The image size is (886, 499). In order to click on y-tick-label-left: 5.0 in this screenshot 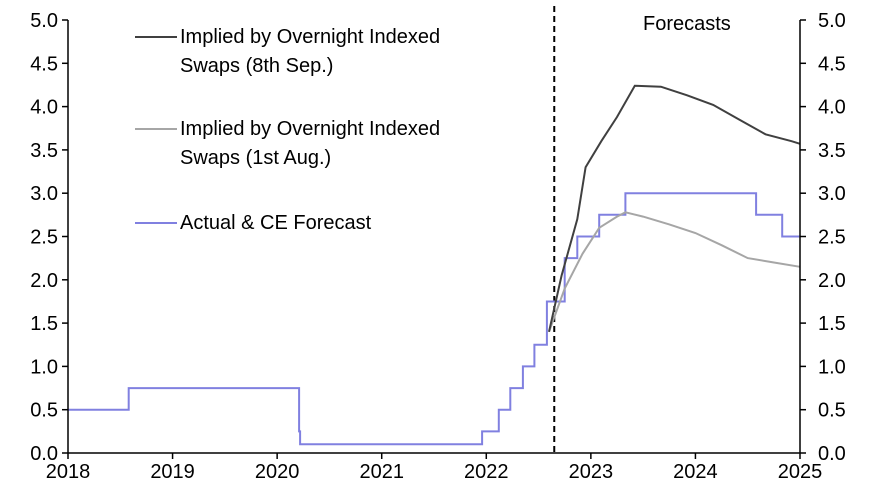, I will do `click(44, 21)`.